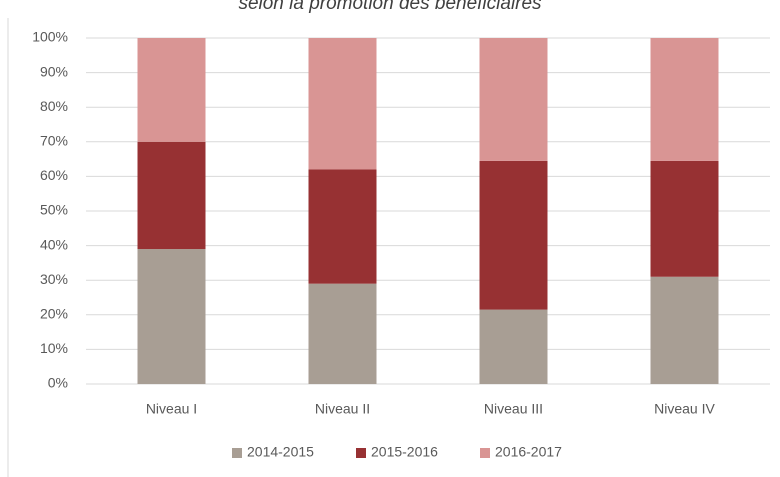  Describe the element at coordinates (342, 409) in the screenshot. I see `x-tick-label: Niveau II` at that location.